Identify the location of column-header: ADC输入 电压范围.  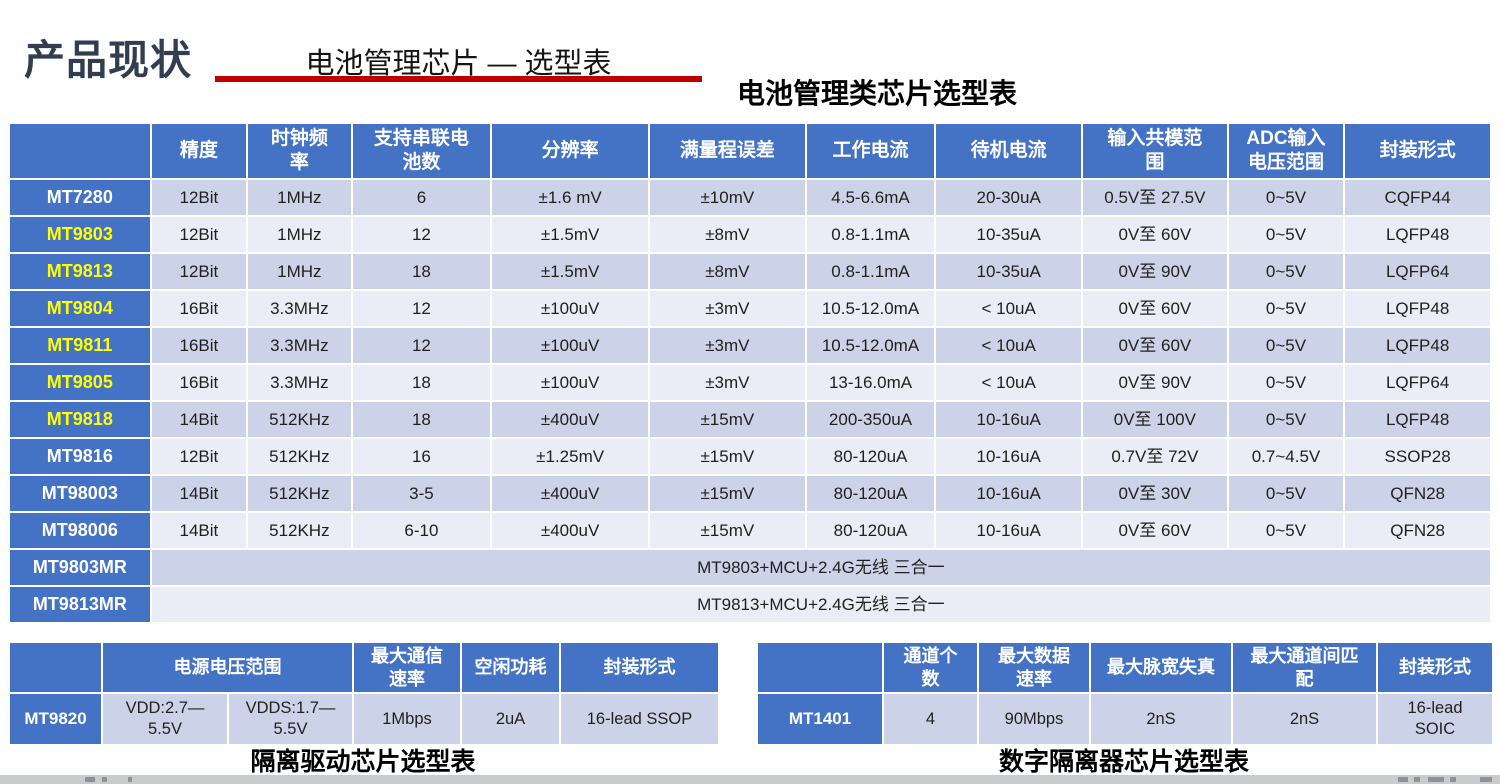
(1286, 151).